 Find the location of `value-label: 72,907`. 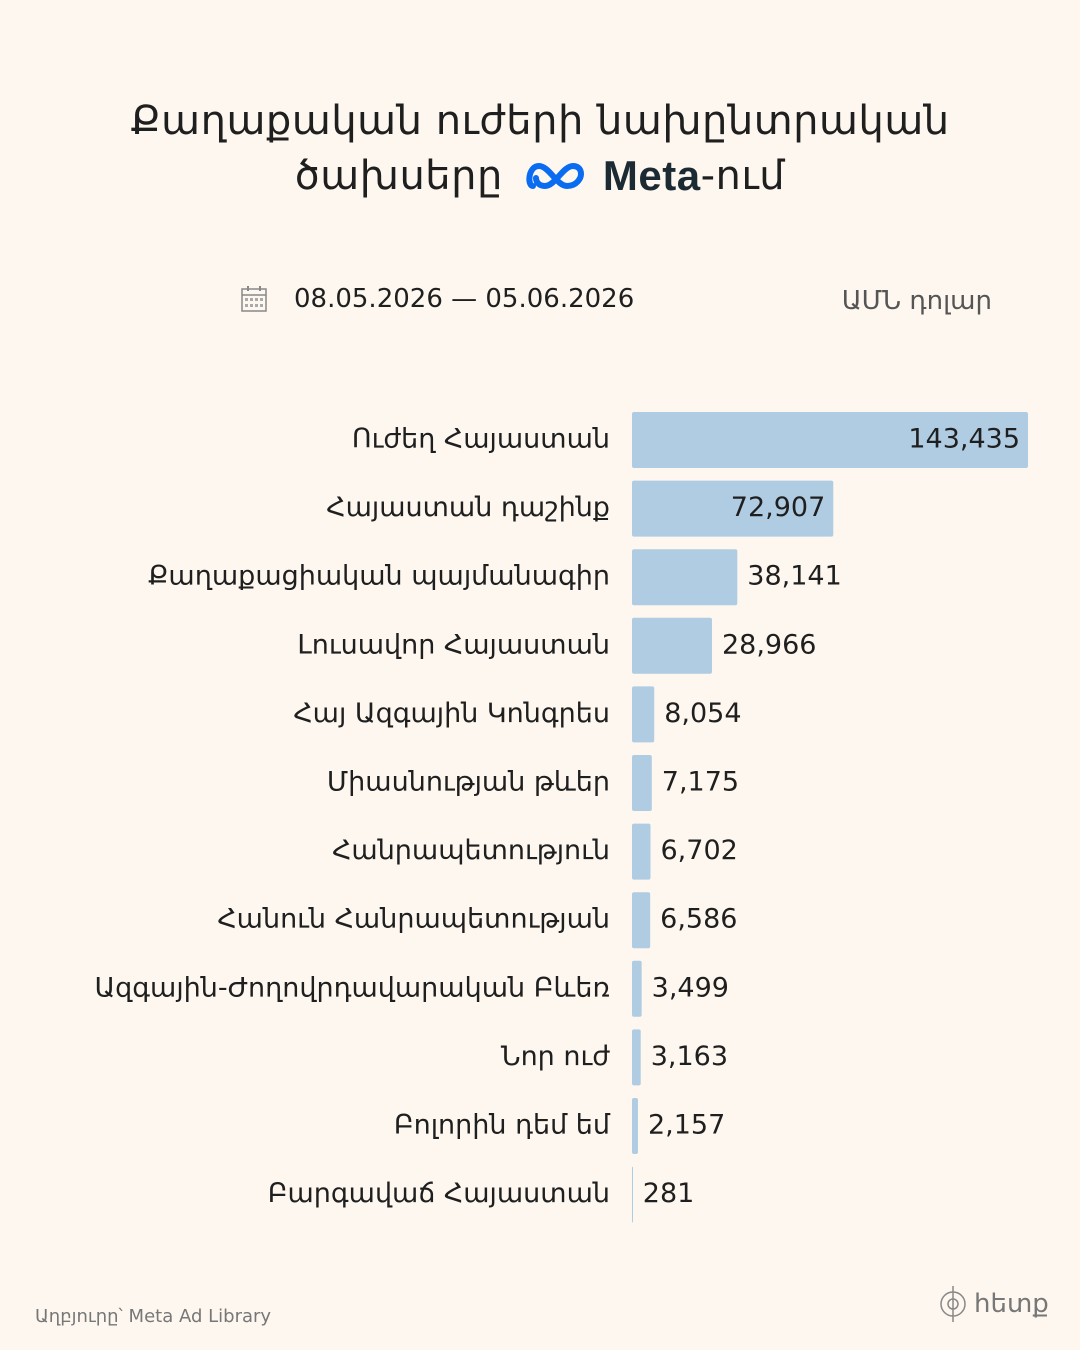

value-label: 72,907 is located at coordinates (778, 507).